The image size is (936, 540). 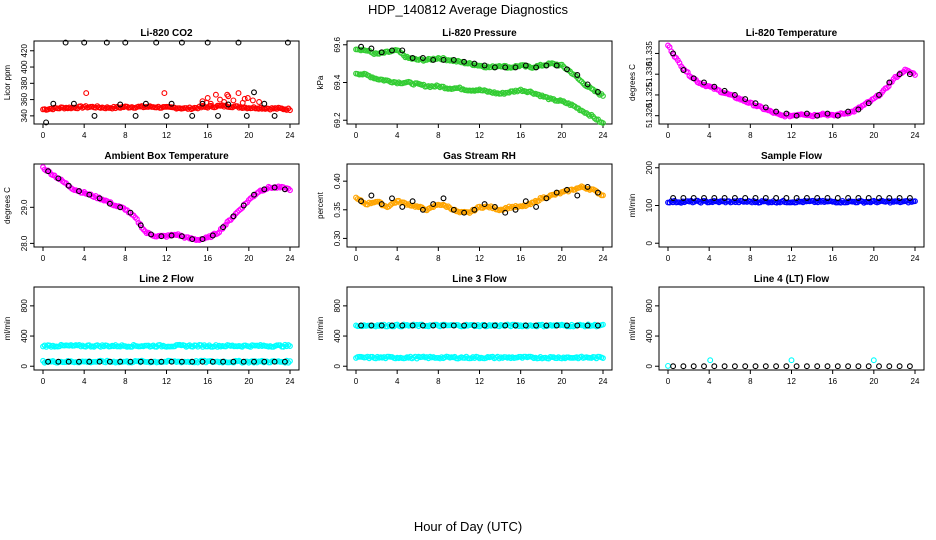 What do you see at coordinates (649, 73) in the screenshot?
I see `y-tick-label: 51.330` at bounding box center [649, 73].